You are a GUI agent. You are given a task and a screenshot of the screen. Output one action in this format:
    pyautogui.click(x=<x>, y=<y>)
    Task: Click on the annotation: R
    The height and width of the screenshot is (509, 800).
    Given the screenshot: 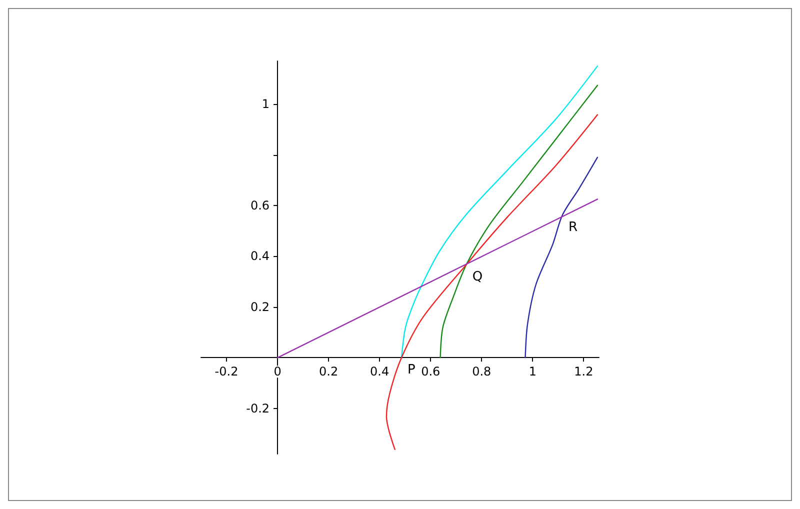 What is the action you would take?
    pyautogui.click(x=573, y=227)
    